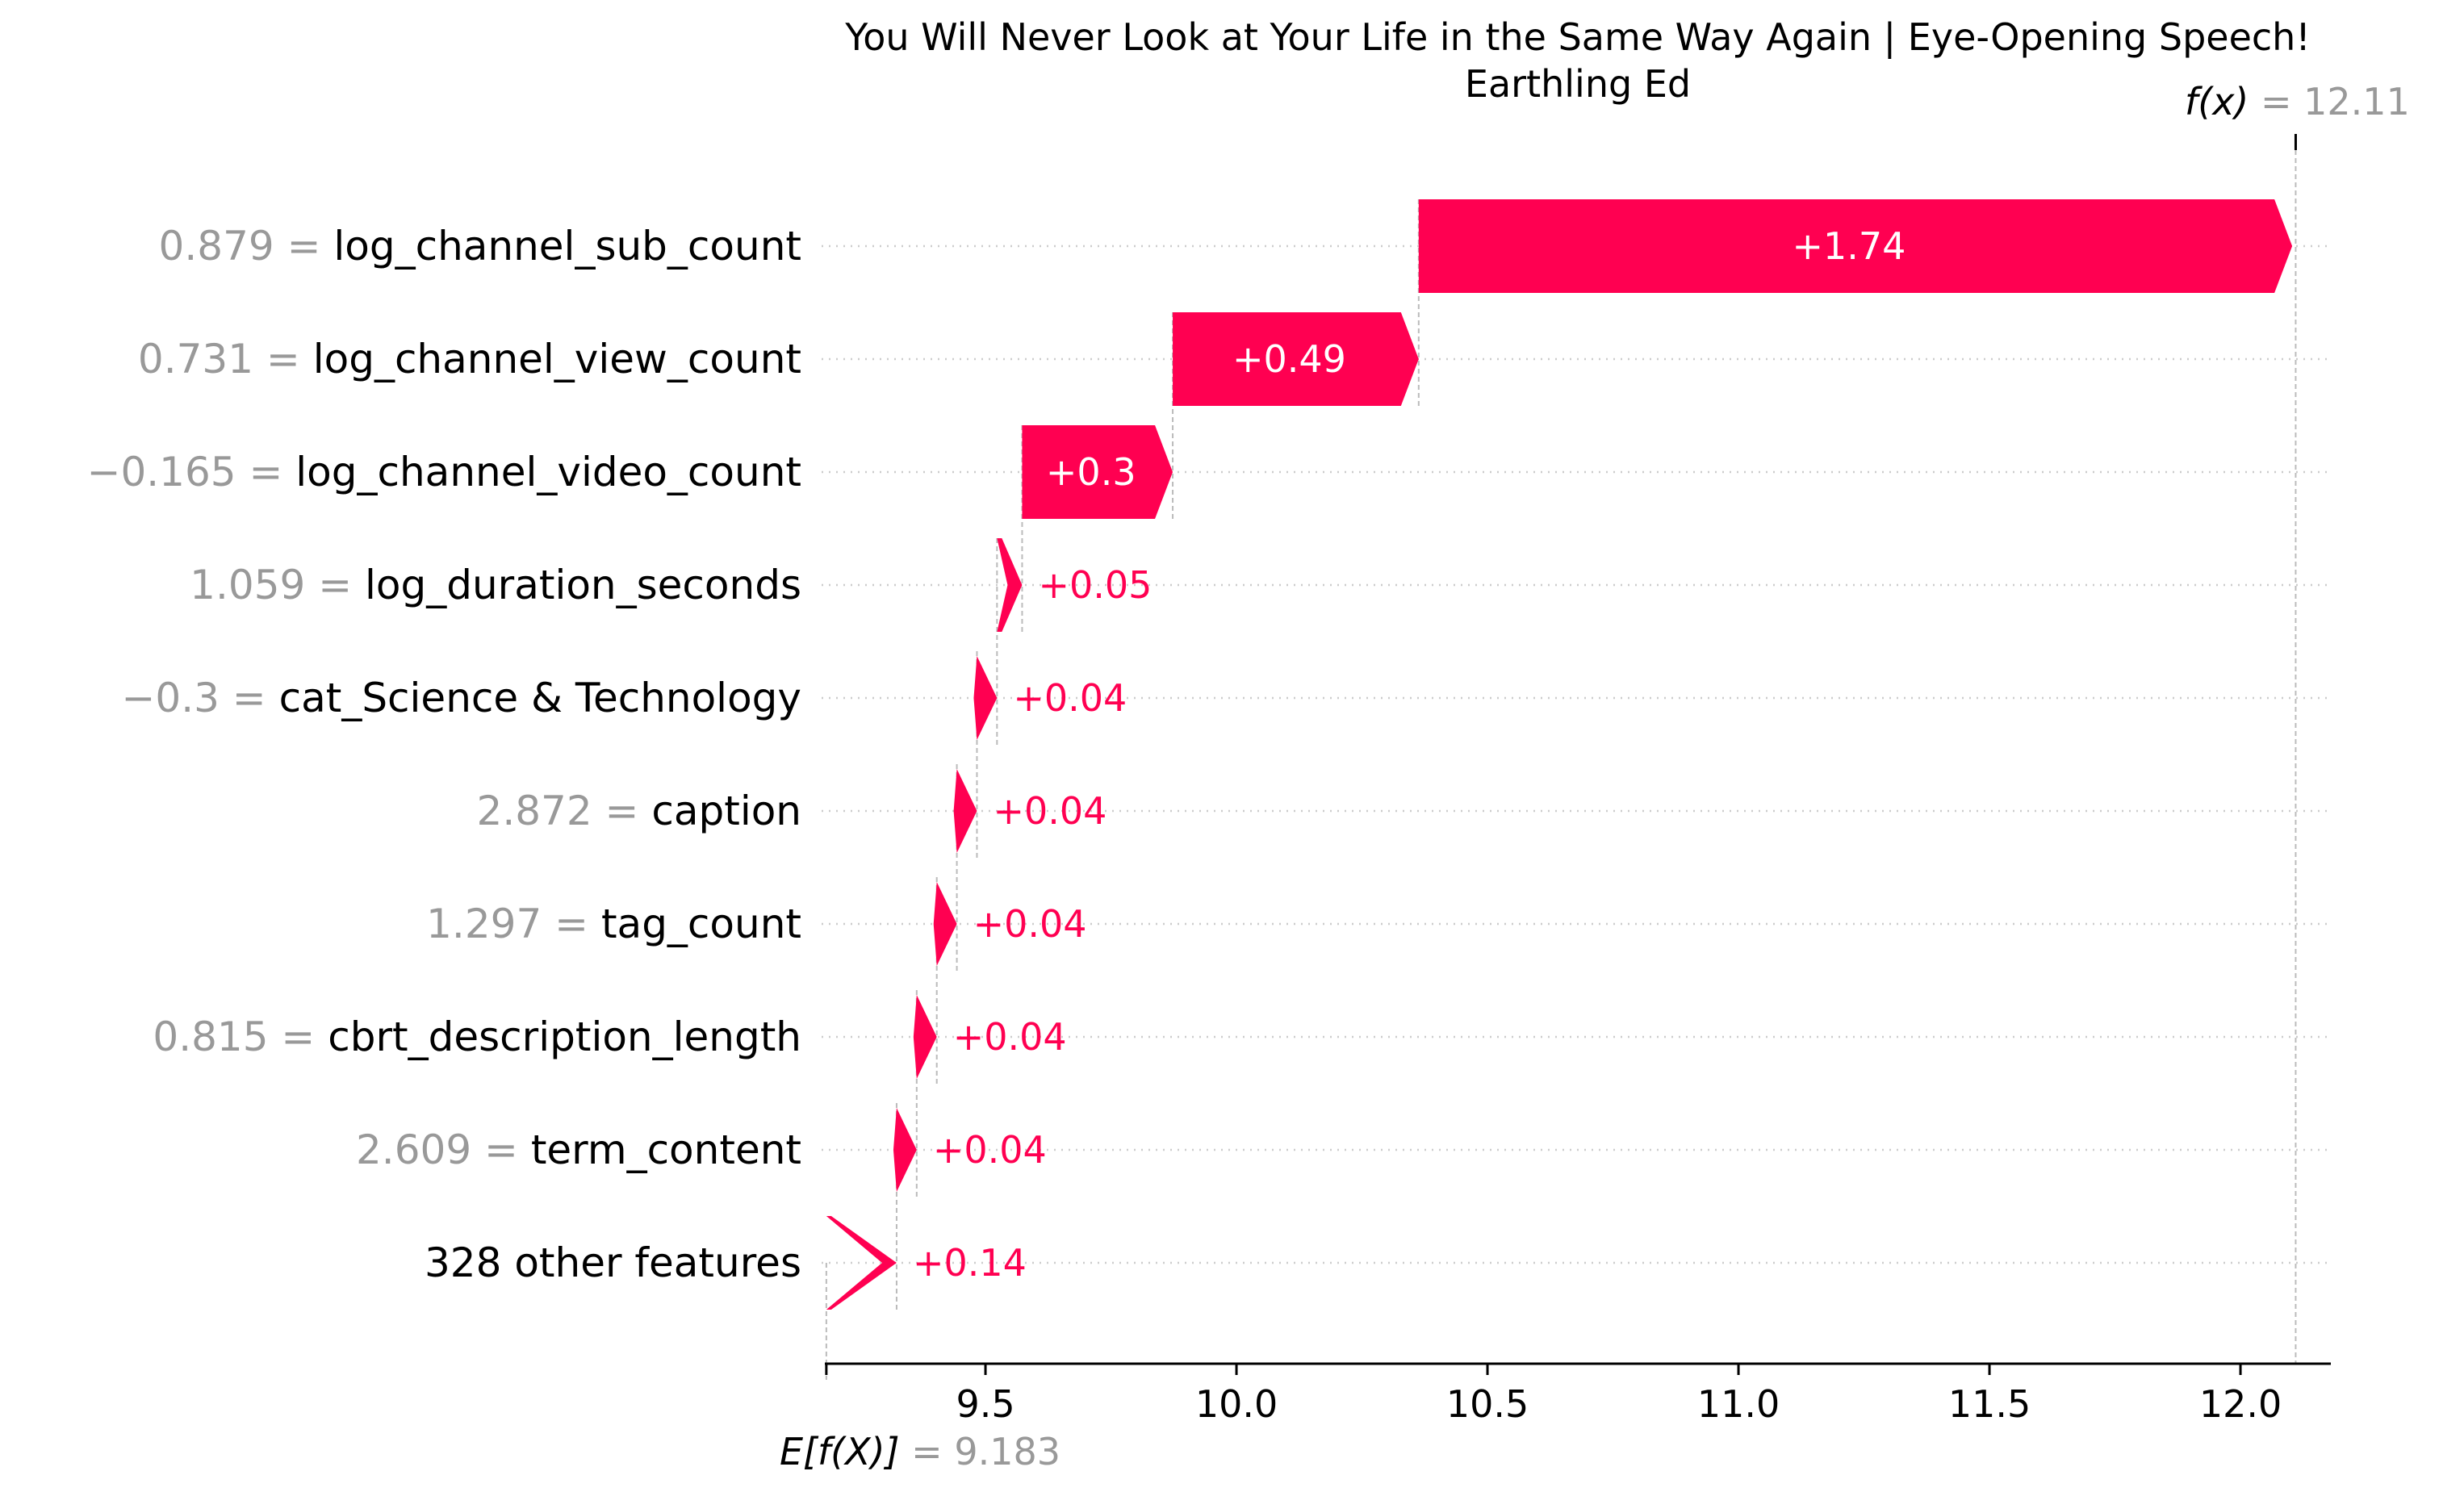 Image resolution: width=2464 pixels, height=1492 pixels. What do you see at coordinates (1289, 359) in the screenshot?
I see `contribution-label: +0.49` at bounding box center [1289, 359].